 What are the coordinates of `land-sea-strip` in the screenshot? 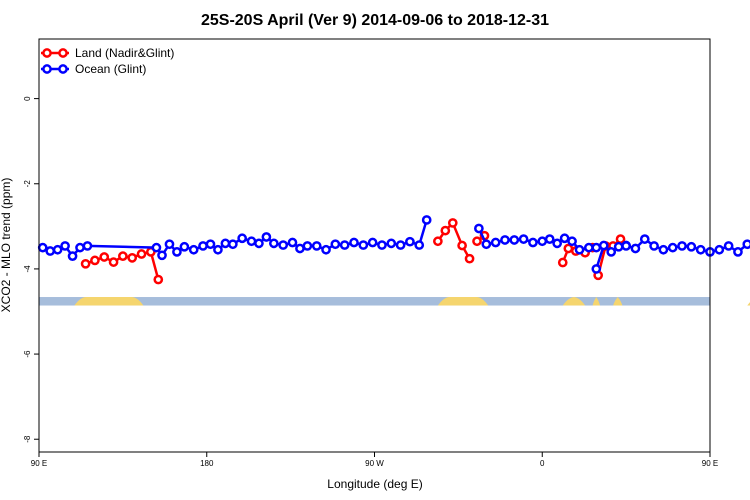 It's located at (394, 301).